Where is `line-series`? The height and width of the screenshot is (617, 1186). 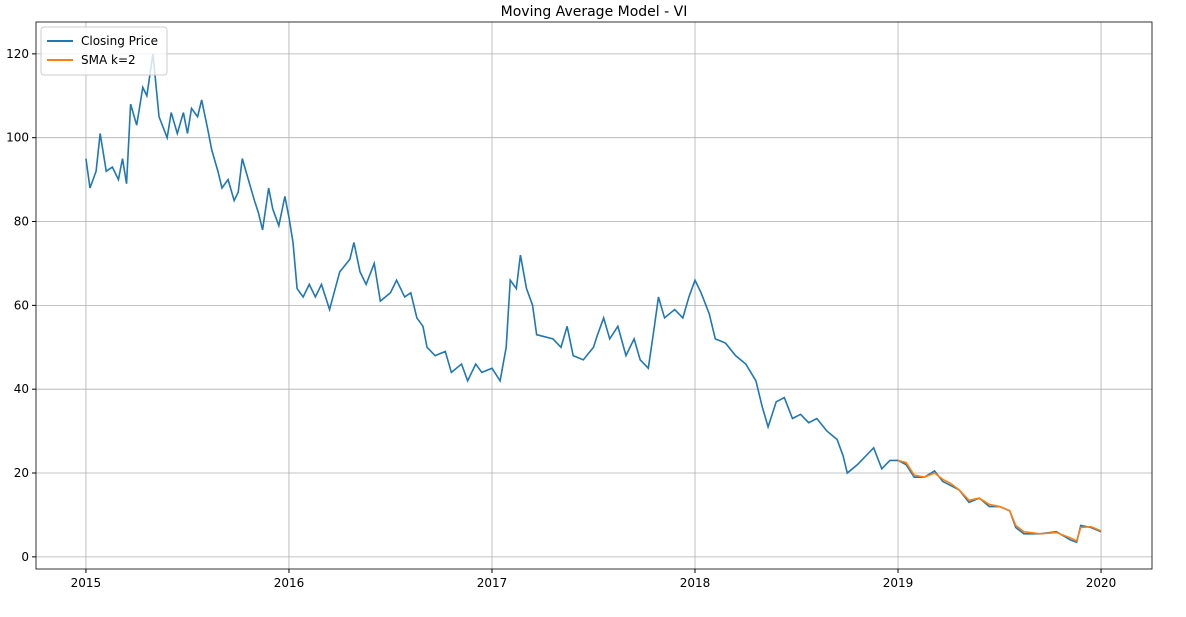 line-series is located at coordinates (999, 501).